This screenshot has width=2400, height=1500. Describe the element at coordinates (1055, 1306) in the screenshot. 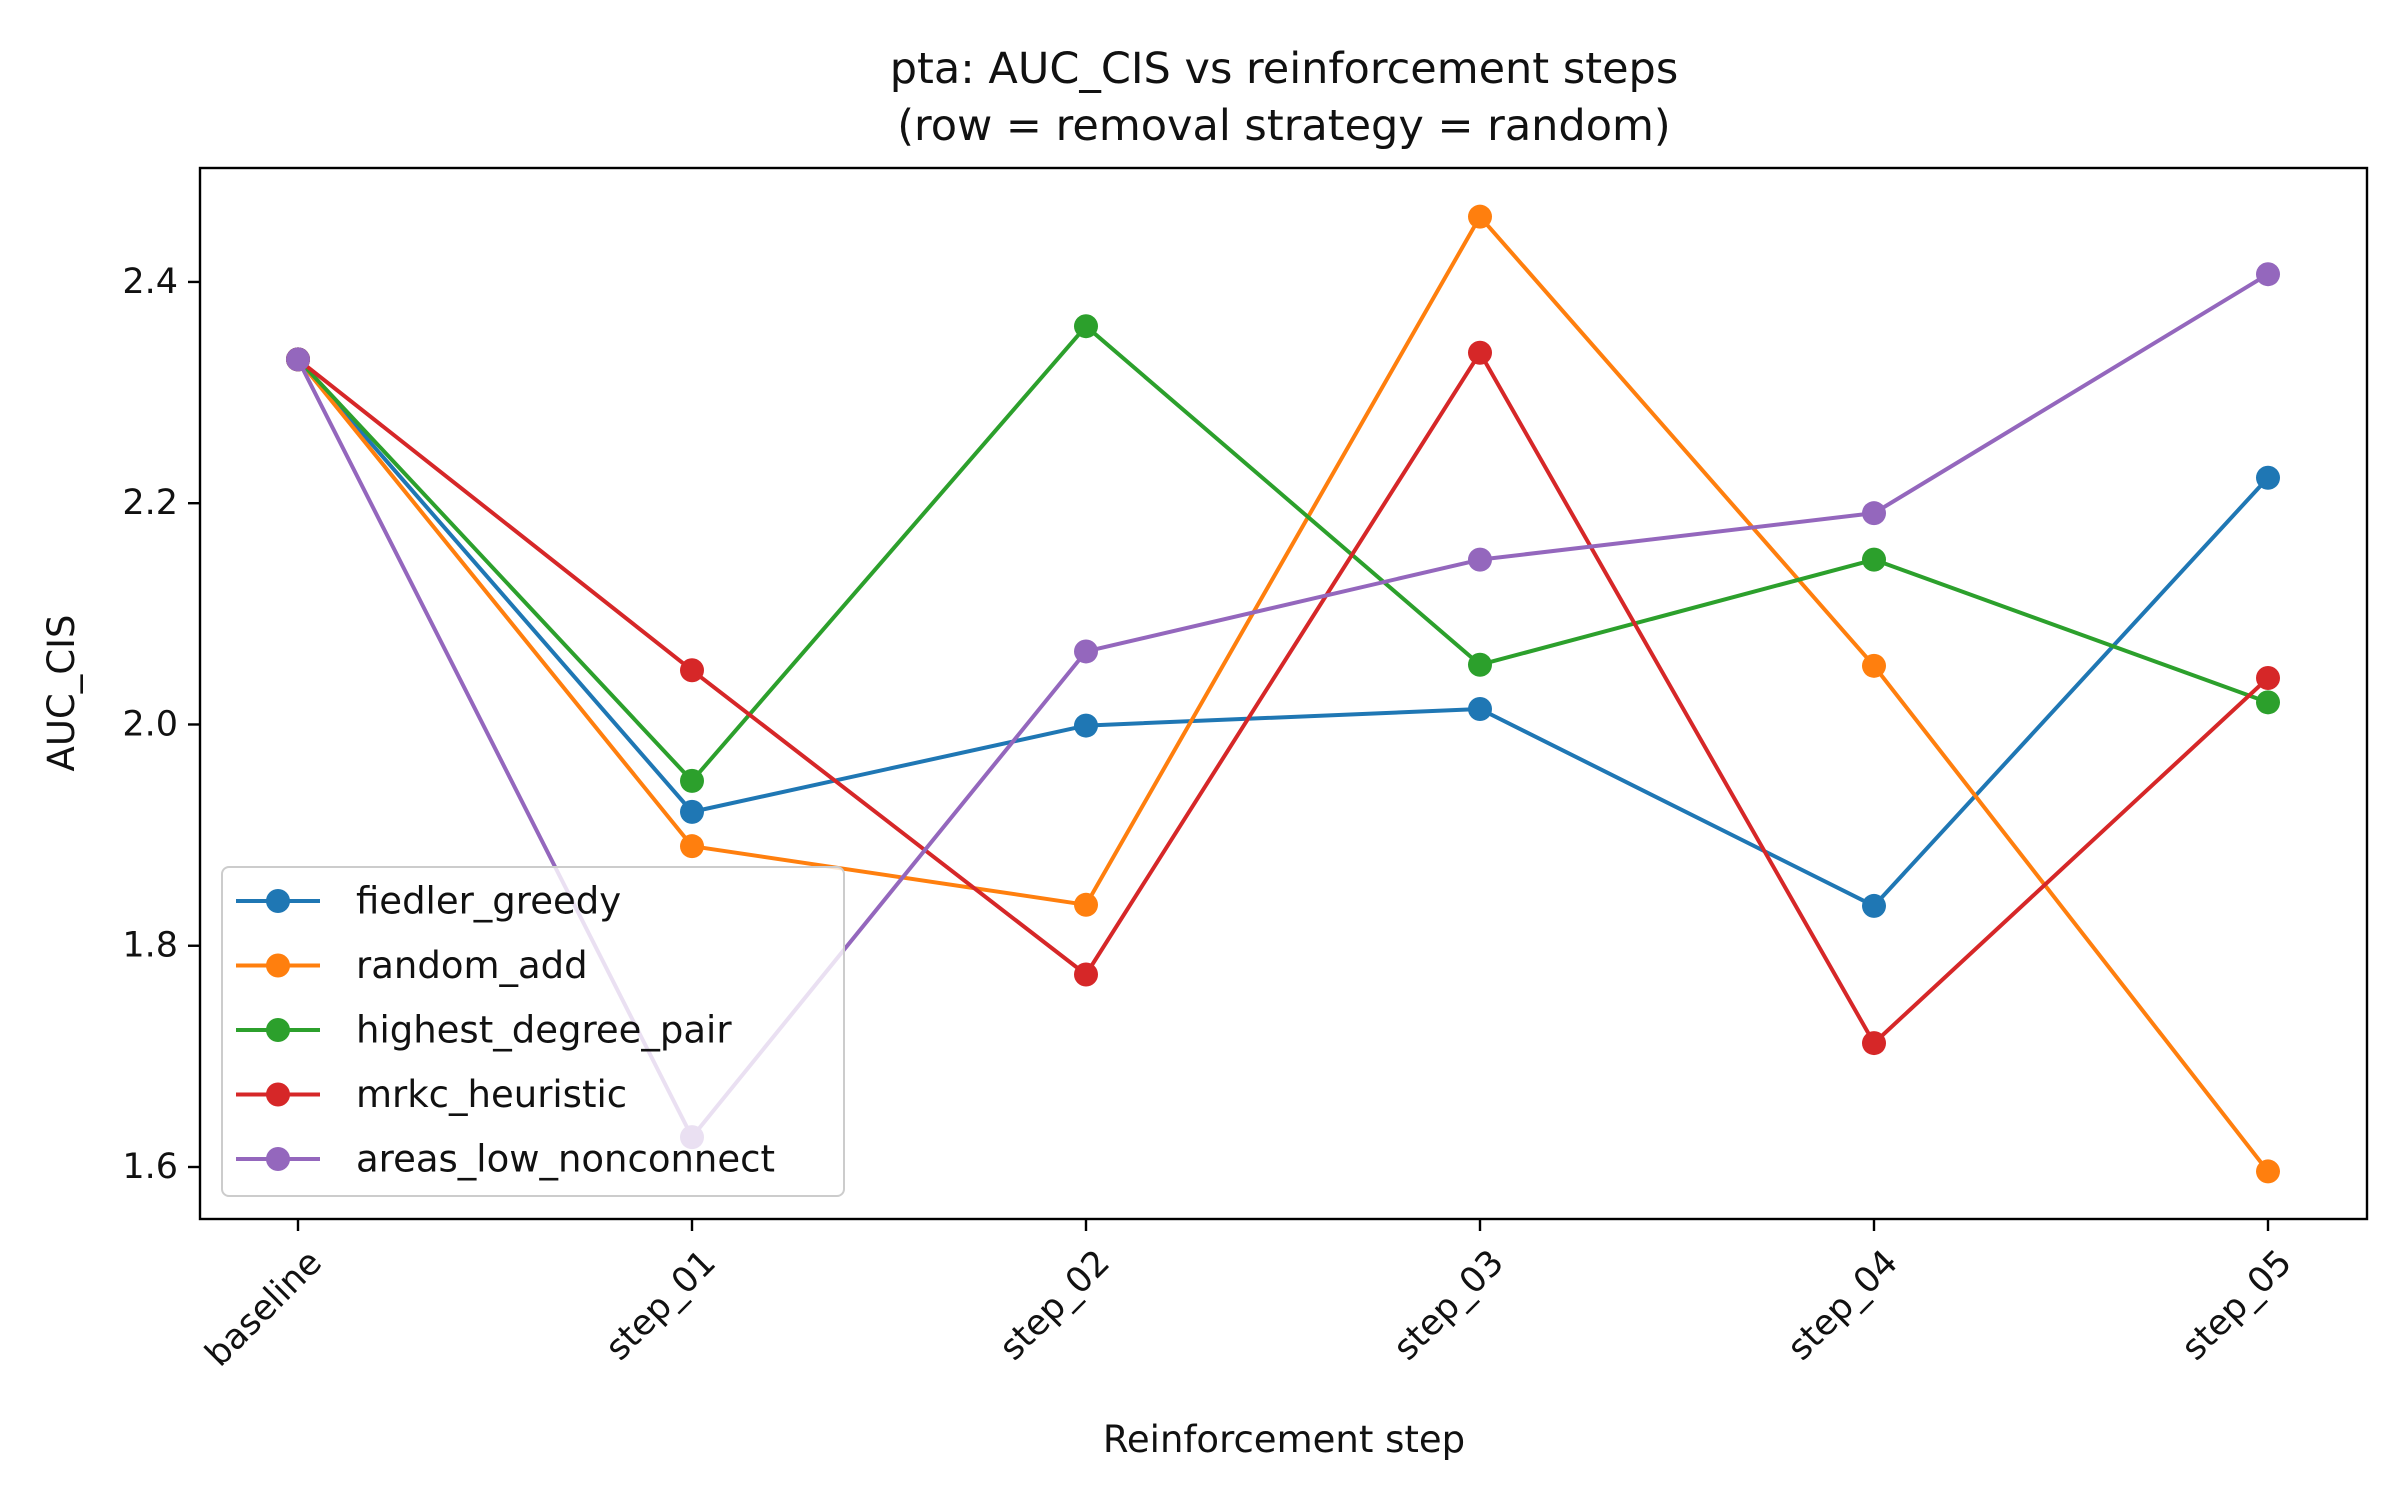

I see `x-tick-label: step_02` at that location.